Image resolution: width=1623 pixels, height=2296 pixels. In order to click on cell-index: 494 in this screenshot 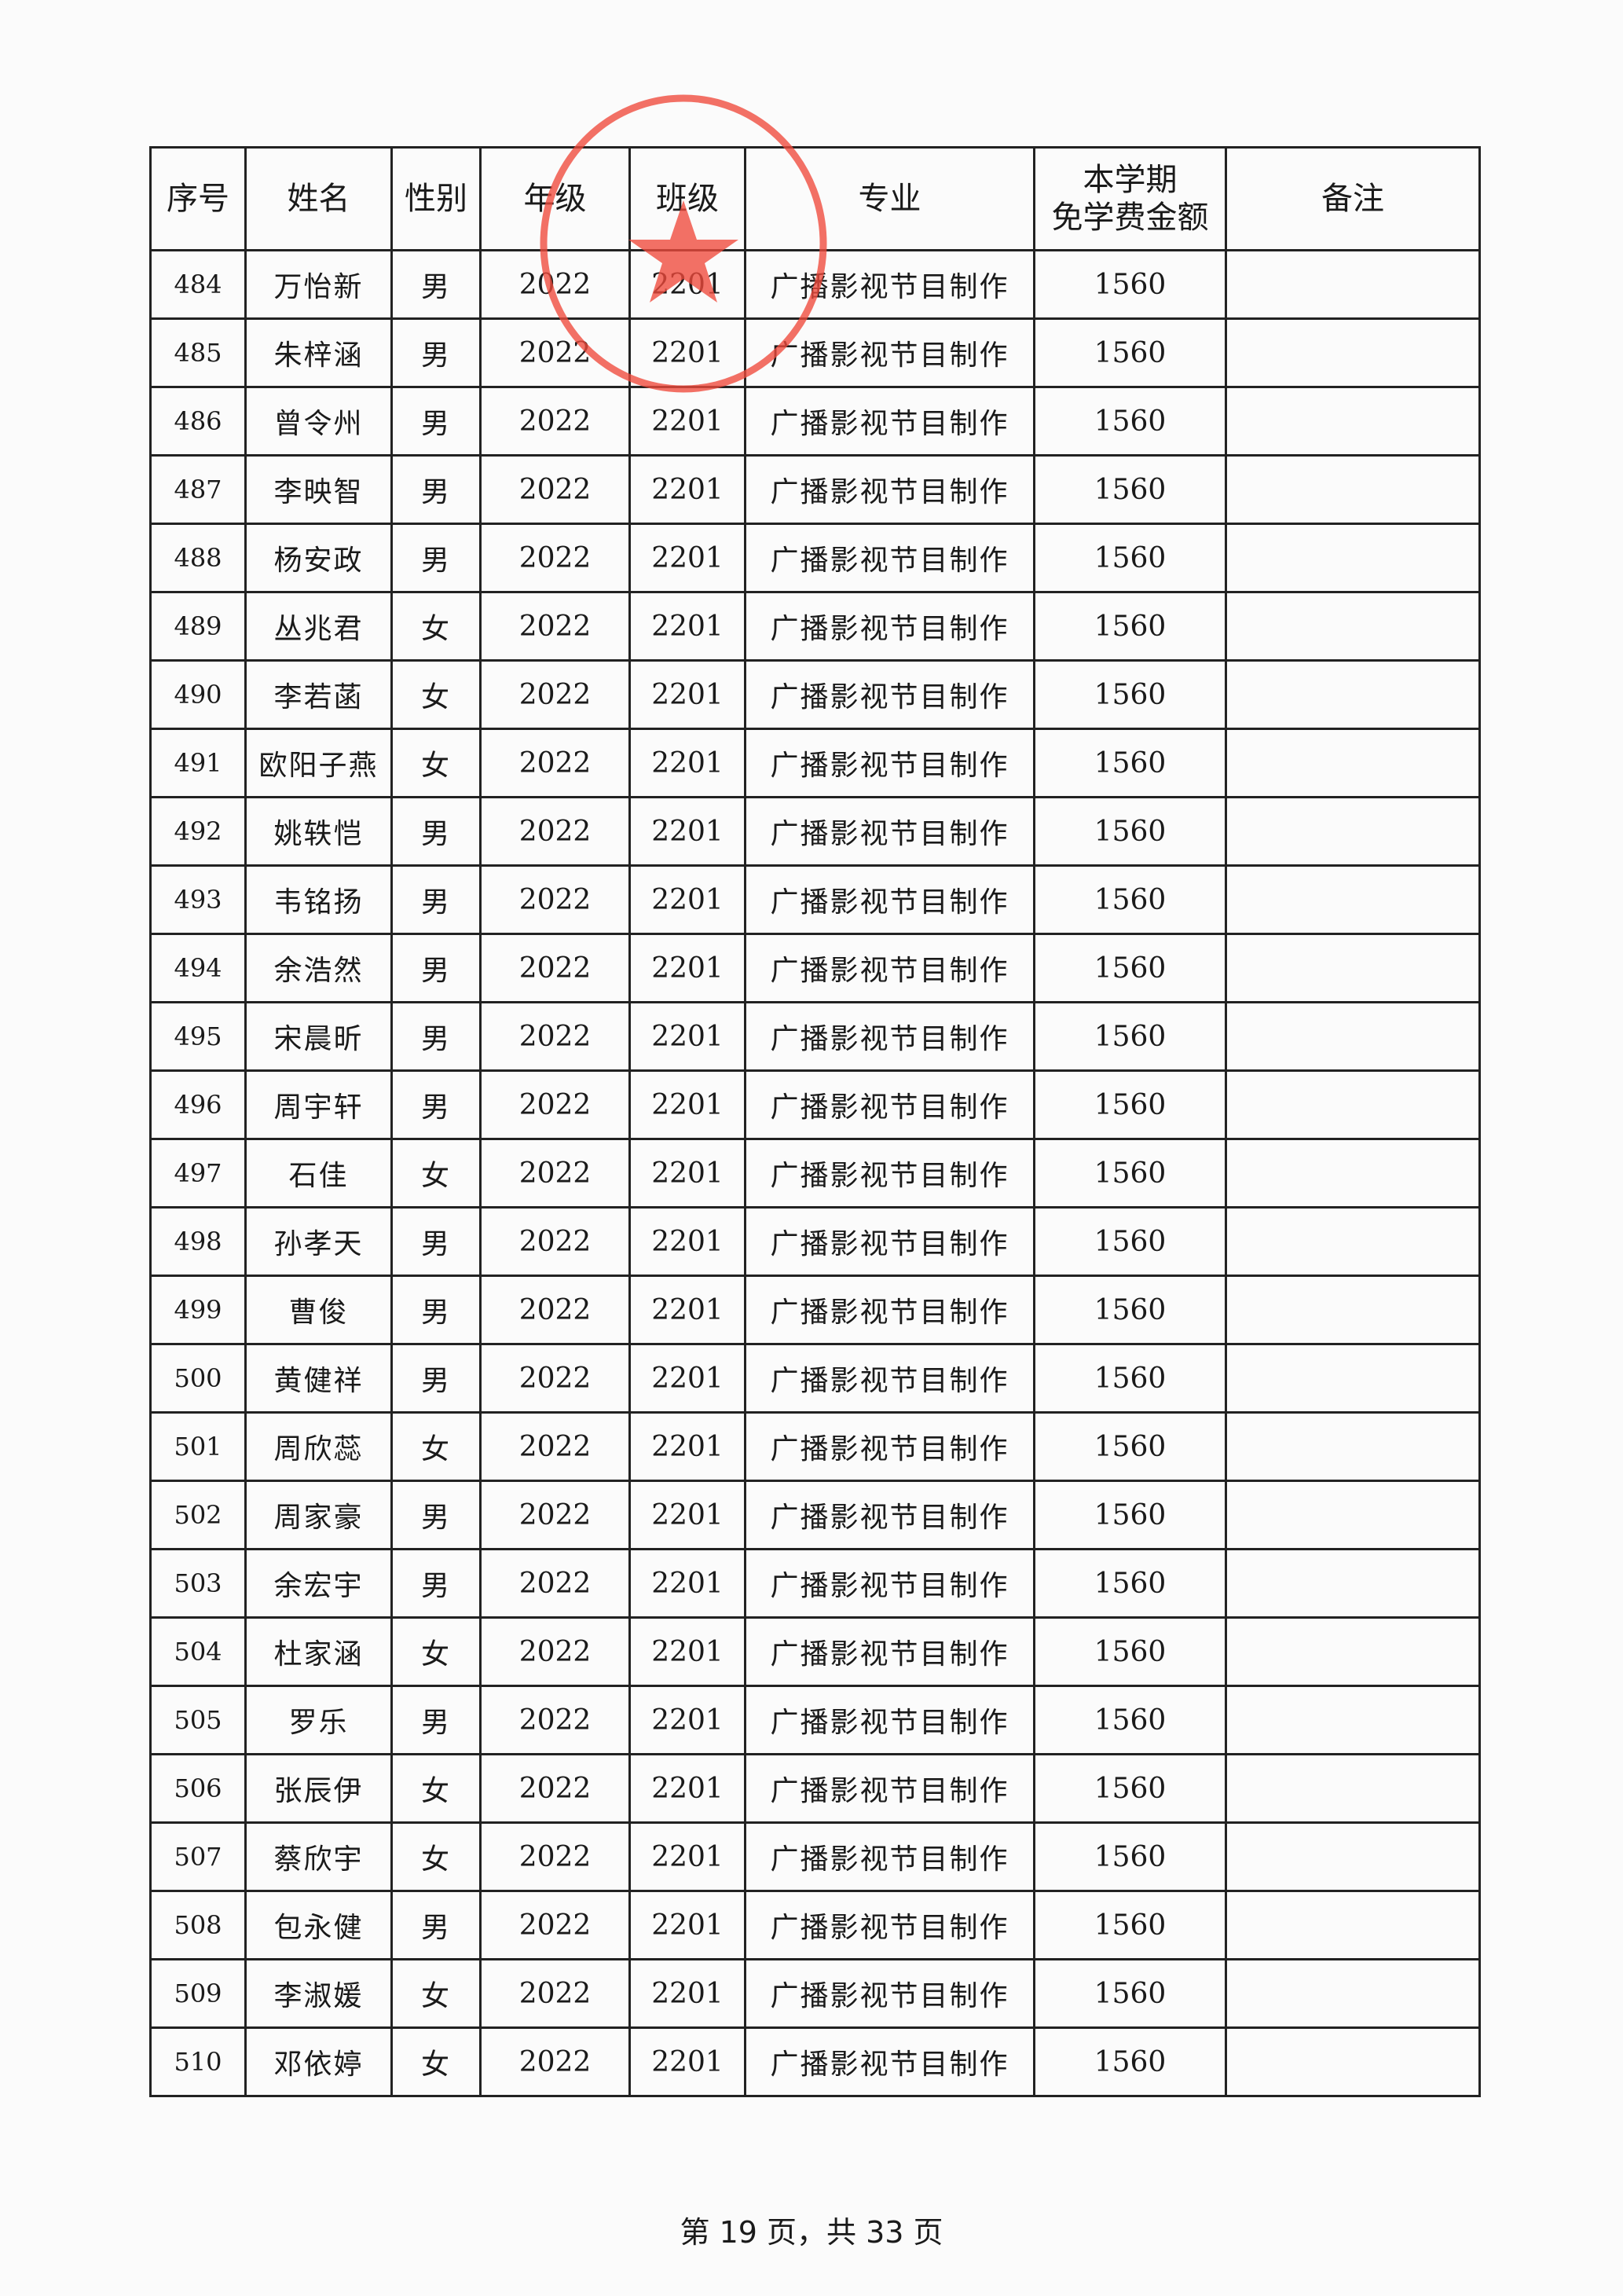, I will do `click(198, 968)`.